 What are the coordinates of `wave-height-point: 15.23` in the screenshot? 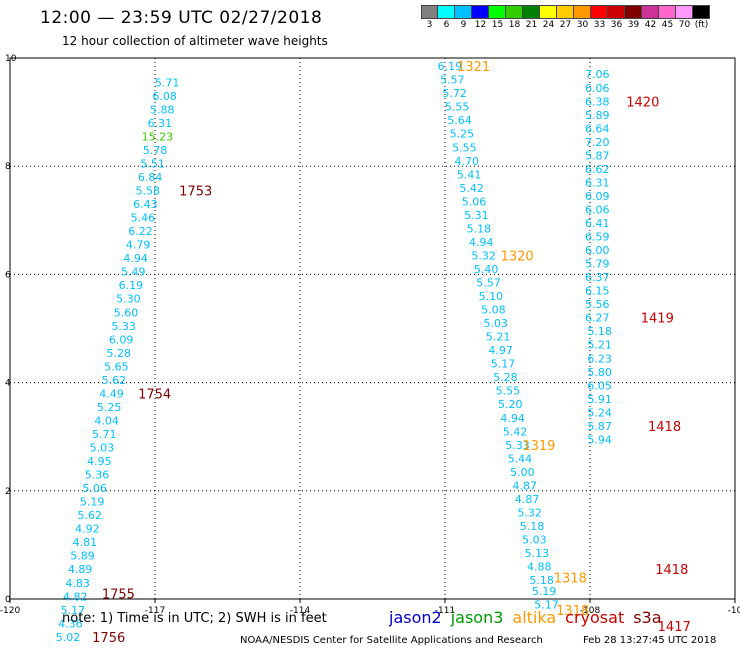 It's located at (158, 136).